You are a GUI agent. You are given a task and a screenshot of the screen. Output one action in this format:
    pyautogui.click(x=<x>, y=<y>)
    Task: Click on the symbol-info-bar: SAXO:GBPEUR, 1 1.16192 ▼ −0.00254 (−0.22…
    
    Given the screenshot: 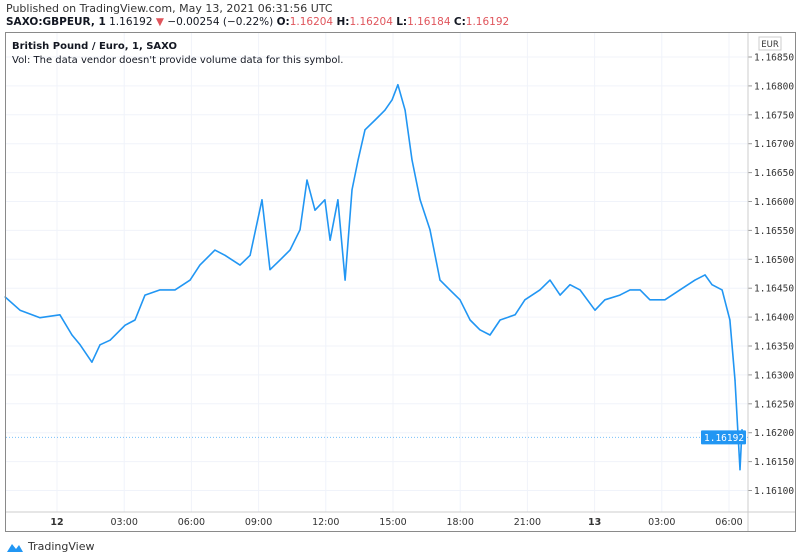 What is the action you would take?
    pyautogui.click(x=257, y=22)
    